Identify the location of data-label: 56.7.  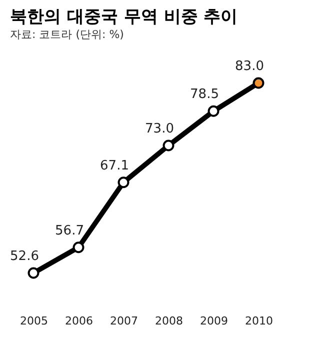
(69, 230).